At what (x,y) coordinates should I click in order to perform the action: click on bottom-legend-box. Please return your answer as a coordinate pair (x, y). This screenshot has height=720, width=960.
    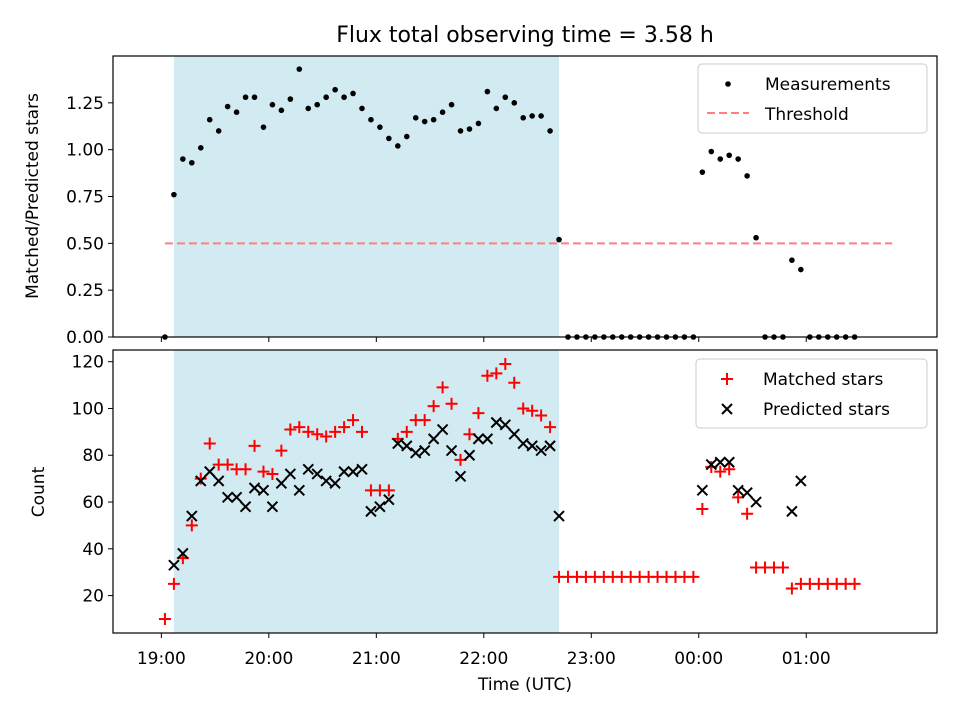
    Looking at the image, I should click on (811, 393).